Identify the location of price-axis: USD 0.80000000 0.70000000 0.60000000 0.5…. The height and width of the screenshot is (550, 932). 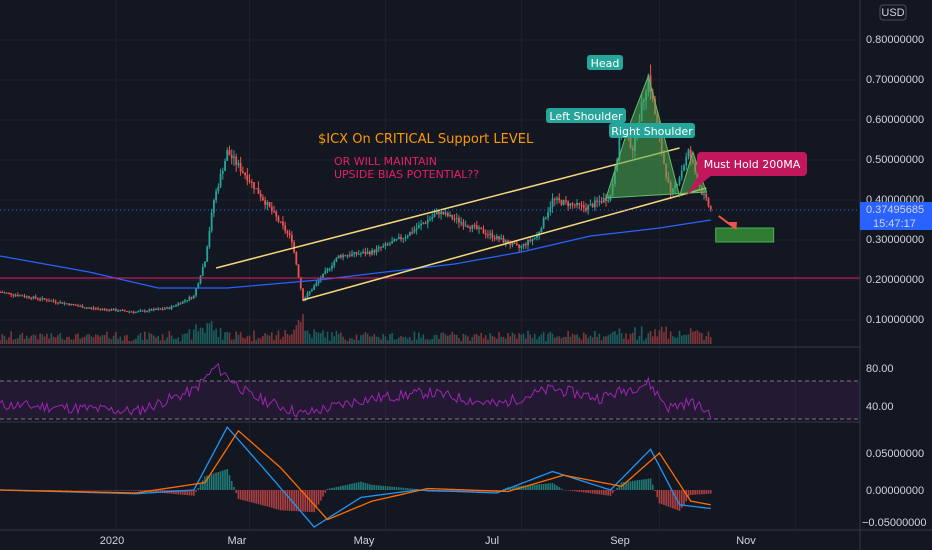
(896, 266).